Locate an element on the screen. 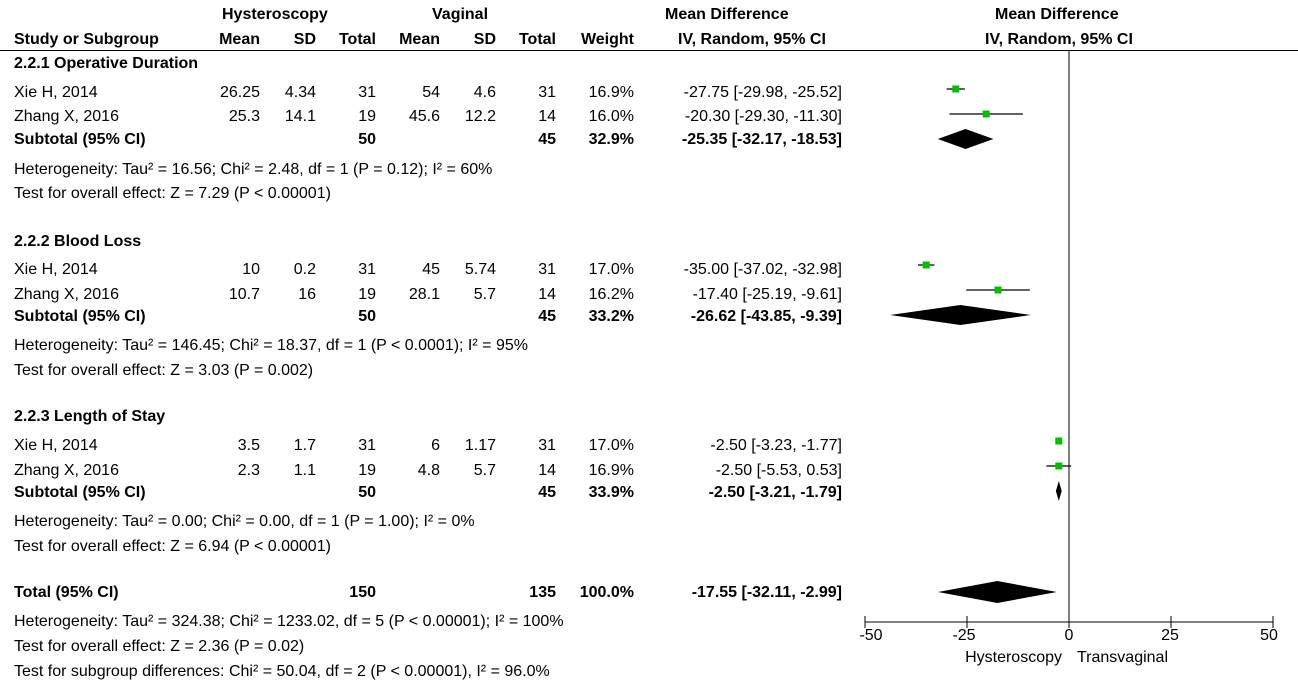 This screenshot has width=1298, height=691. total-weight: 100.0% is located at coordinates (606, 592).